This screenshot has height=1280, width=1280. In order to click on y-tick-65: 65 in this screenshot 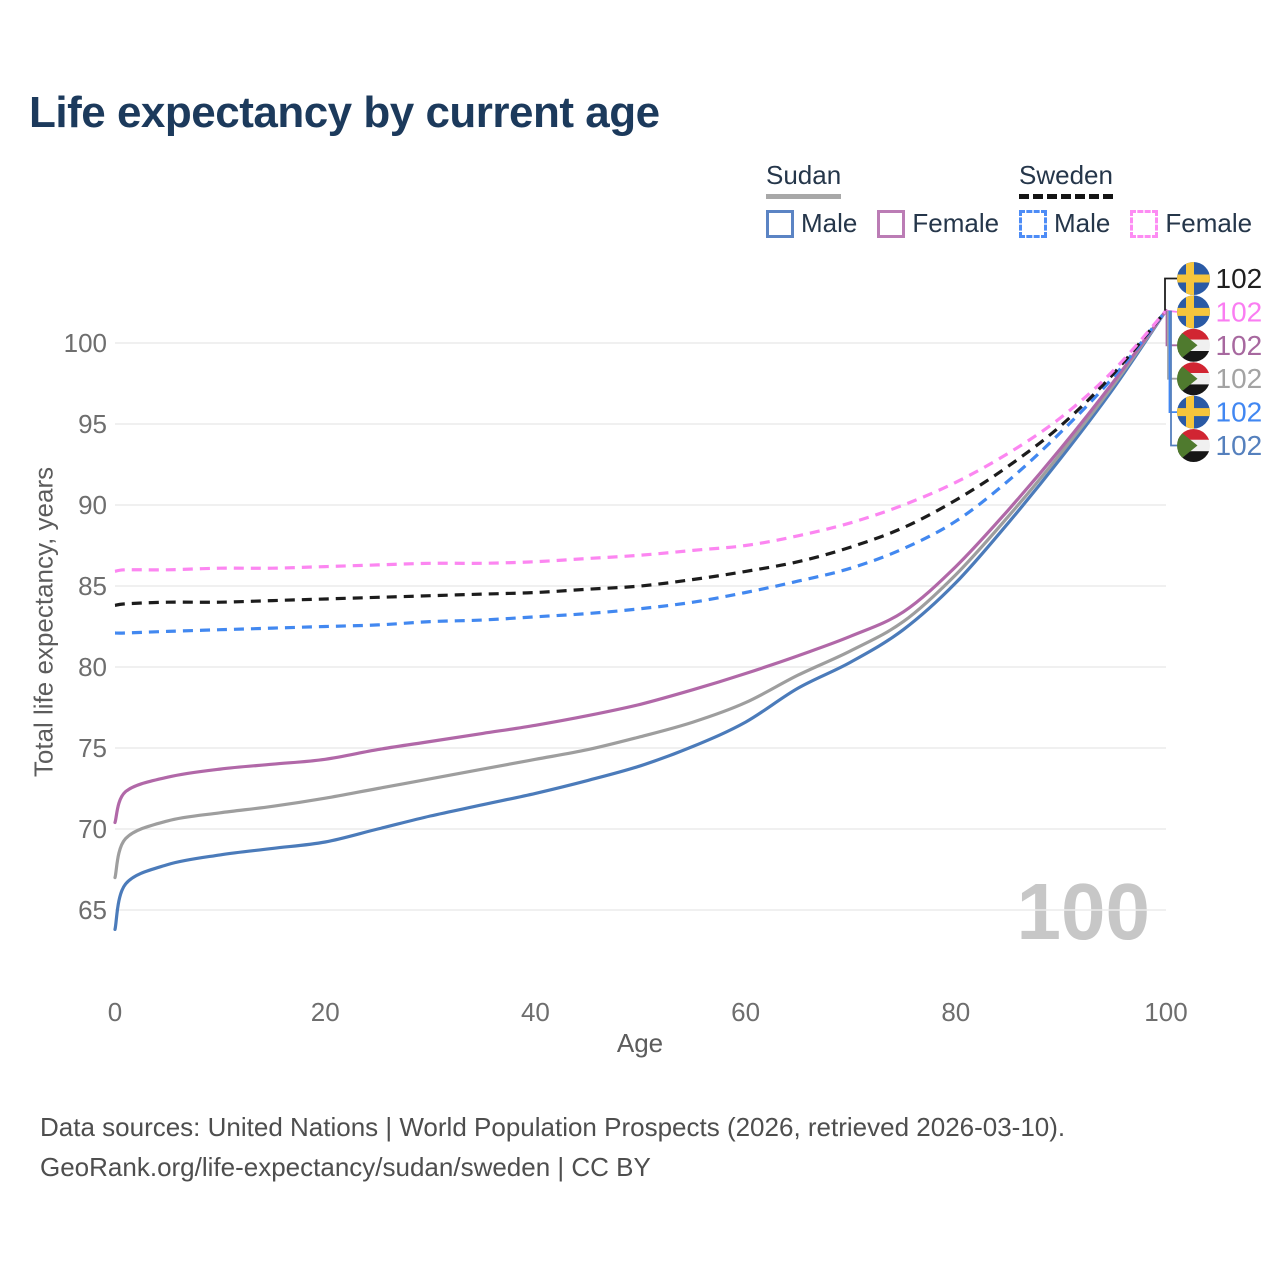, I will do `click(92, 910)`.